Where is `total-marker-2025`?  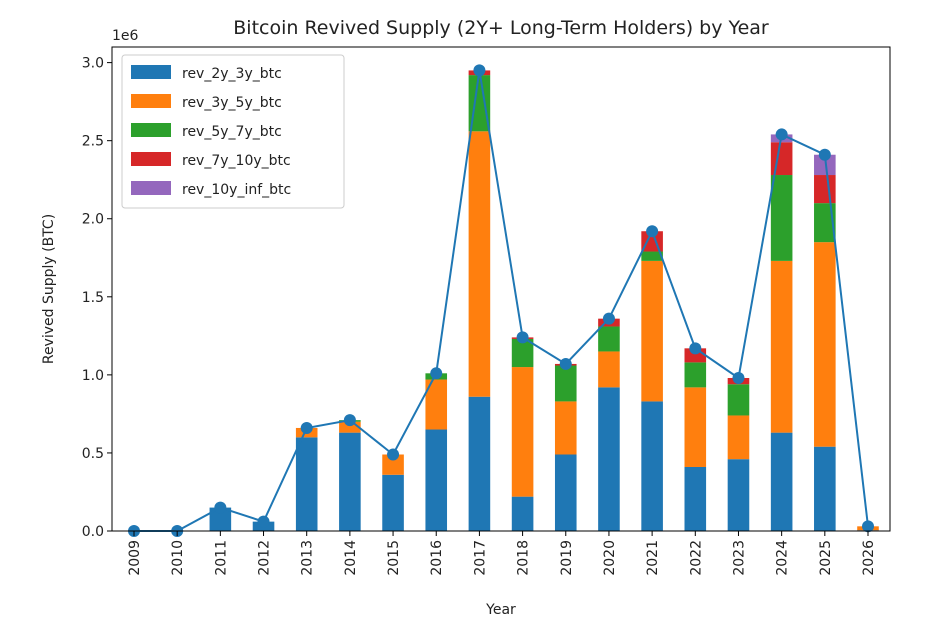
total-marker-2025 is located at coordinates (824, 154).